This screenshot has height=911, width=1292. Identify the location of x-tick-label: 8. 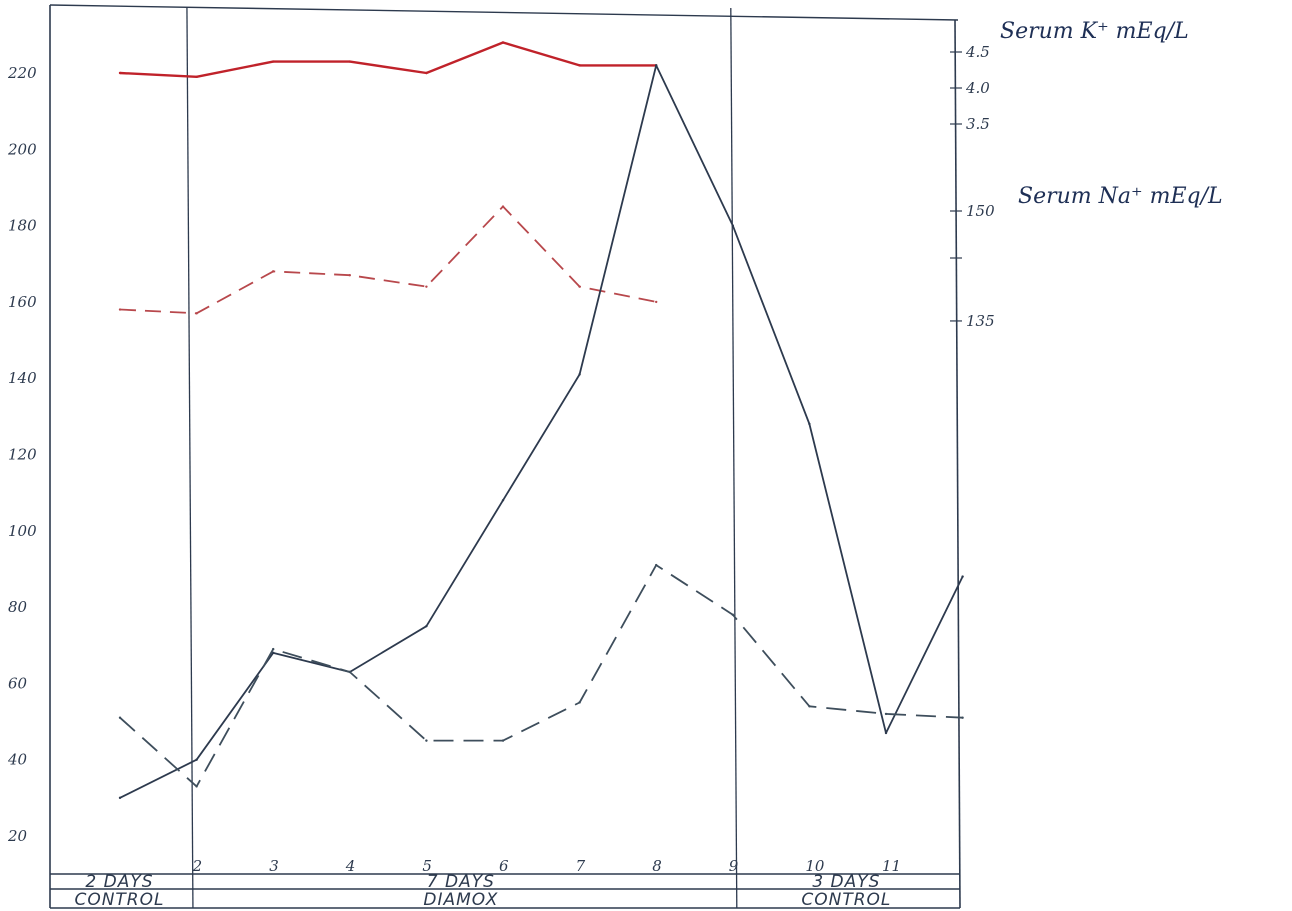
(657, 866).